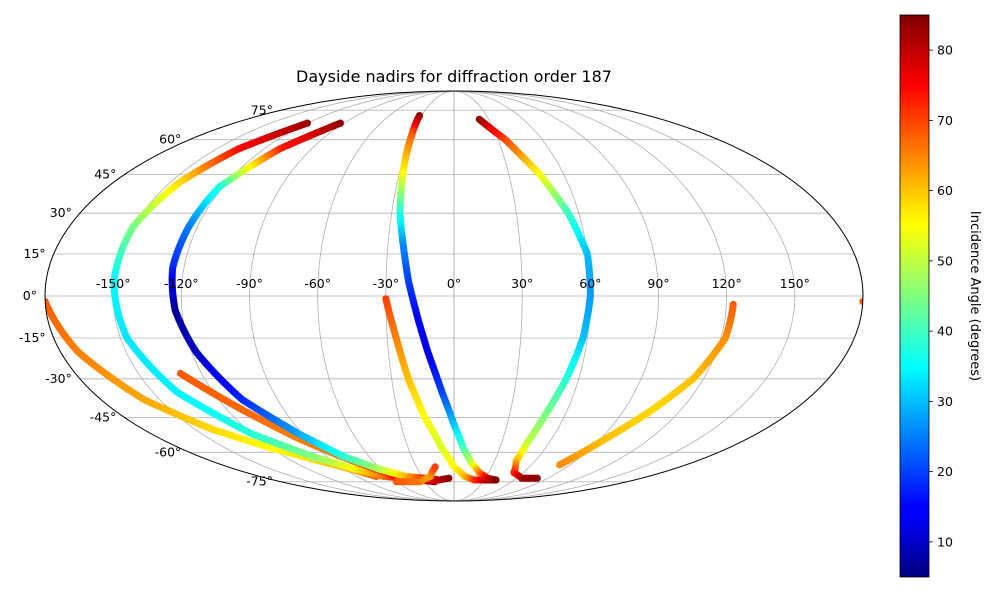 This screenshot has width=998, height=592. I want to click on lat-tick-label: 30°, so click(61, 212).